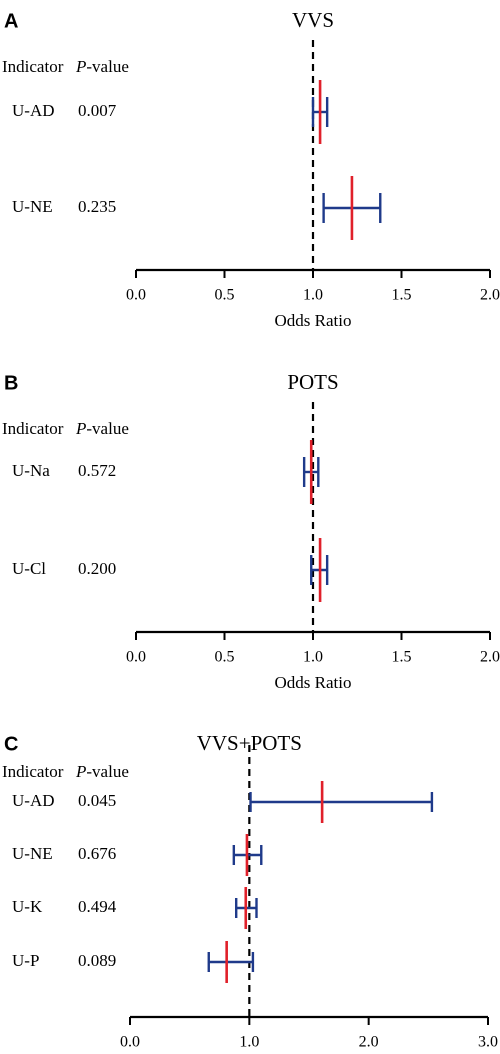 This screenshot has width=500, height=1054. Describe the element at coordinates (11, 383) in the screenshot. I see `panel-letter: B` at that location.